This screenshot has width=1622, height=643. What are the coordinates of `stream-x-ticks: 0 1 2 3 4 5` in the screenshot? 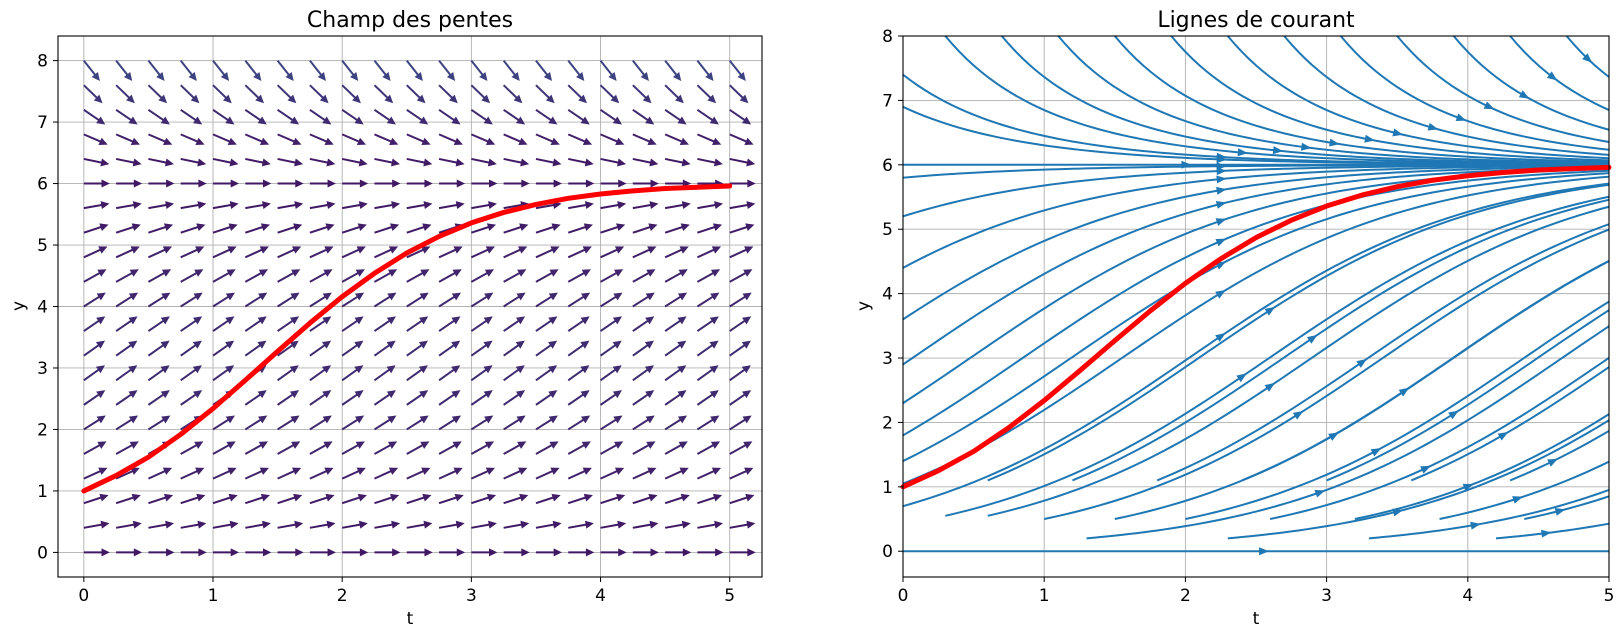 It's located at (1256, 591).